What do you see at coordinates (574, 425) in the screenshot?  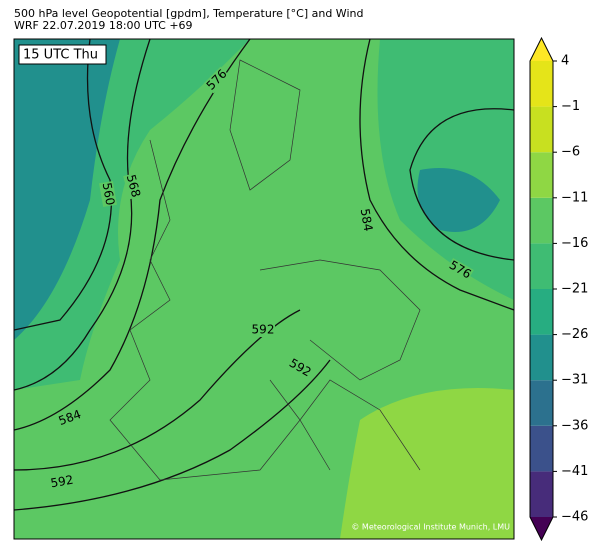 I see `colorbar-tick-label: −36` at bounding box center [574, 425].